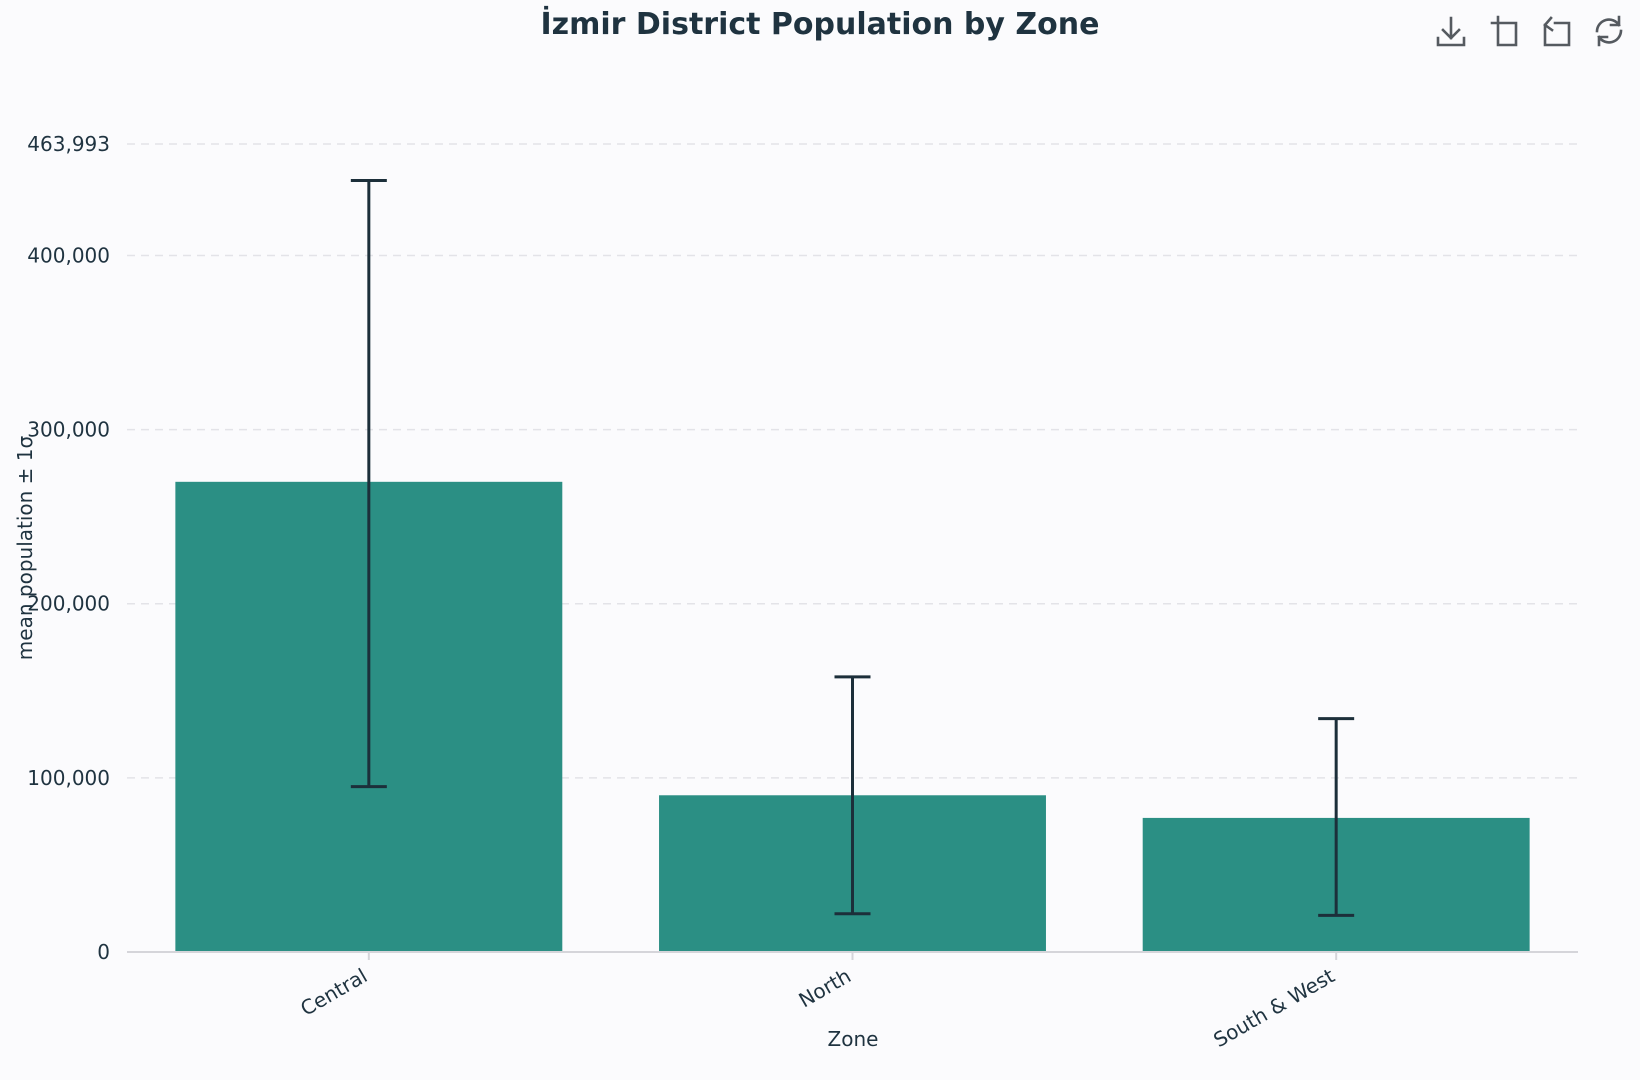  I want to click on x-axis-ticks: Central North South & West, so click(817, 1002).